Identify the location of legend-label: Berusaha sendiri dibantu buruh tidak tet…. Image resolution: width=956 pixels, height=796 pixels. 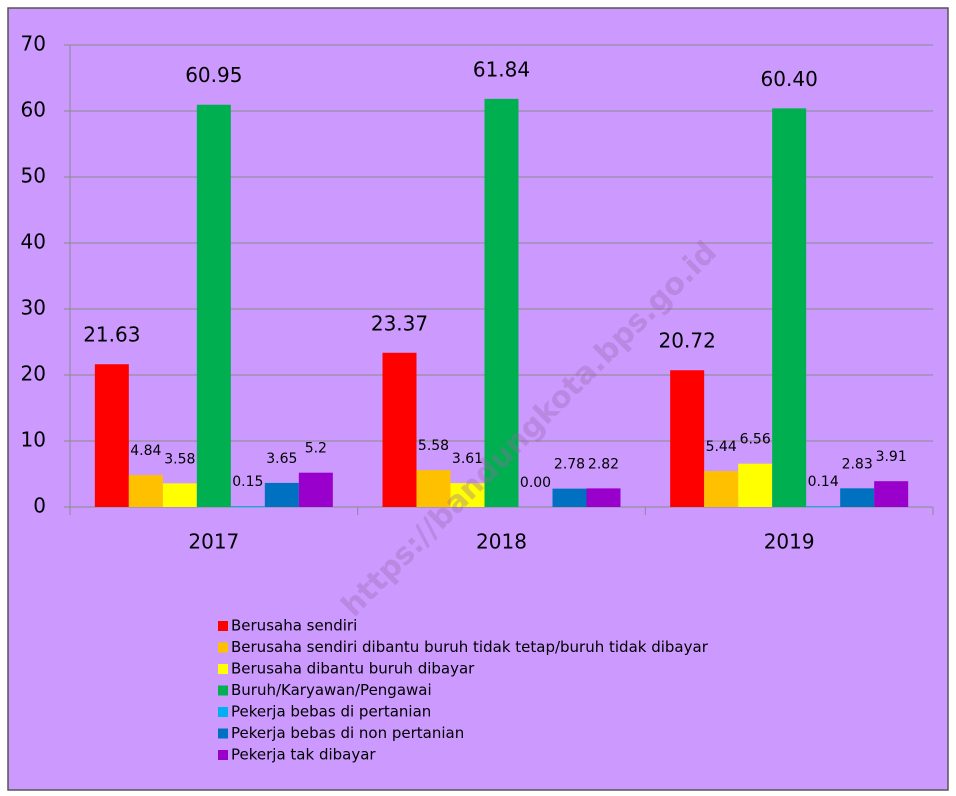
(470, 647).